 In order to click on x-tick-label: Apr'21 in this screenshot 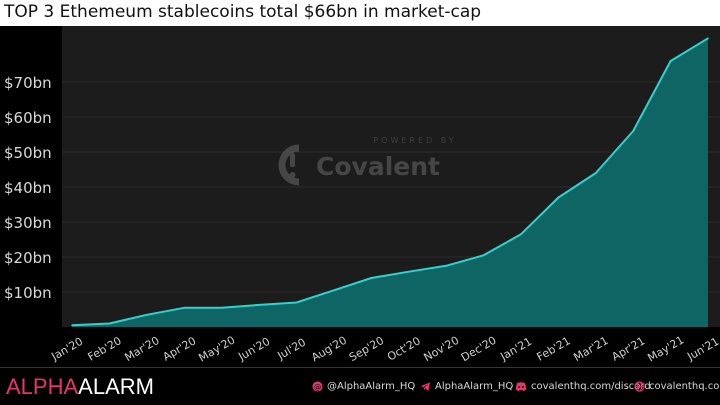, I will do `click(629, 348)`.